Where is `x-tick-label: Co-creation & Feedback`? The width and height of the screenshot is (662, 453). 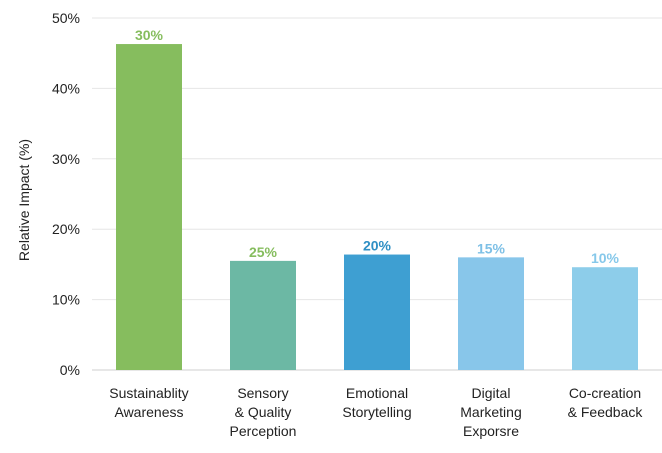
x-tick-label: Co-creation & Feedback is located at coordinates (606, 402).